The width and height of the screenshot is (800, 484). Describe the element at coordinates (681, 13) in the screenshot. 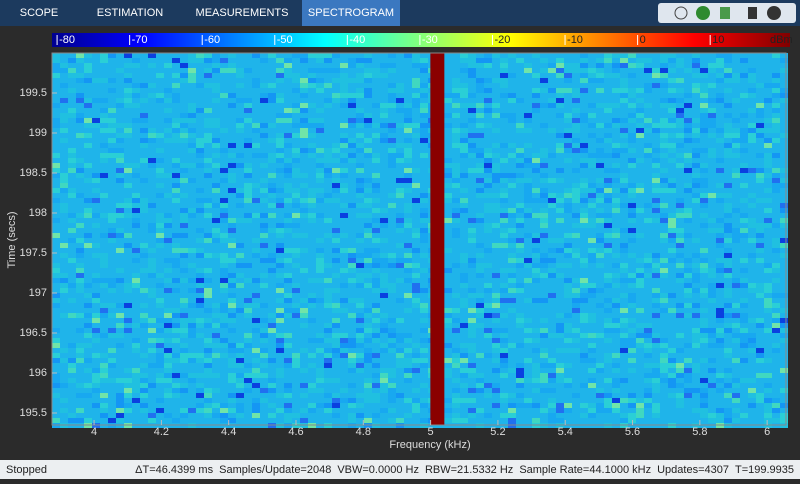

I see `snapshot-button` at that location.